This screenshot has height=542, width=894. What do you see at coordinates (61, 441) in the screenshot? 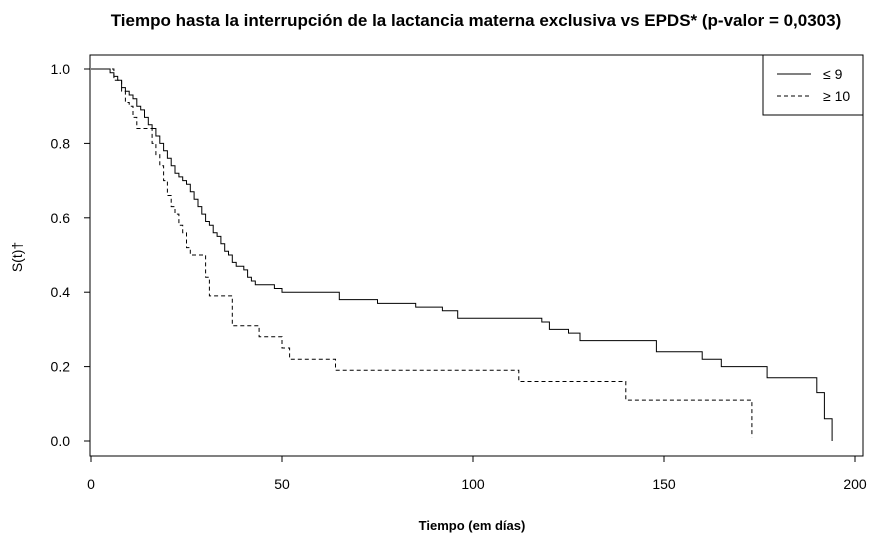
I see `y-tick-label: 0.0` at bounding box center [61, 441].